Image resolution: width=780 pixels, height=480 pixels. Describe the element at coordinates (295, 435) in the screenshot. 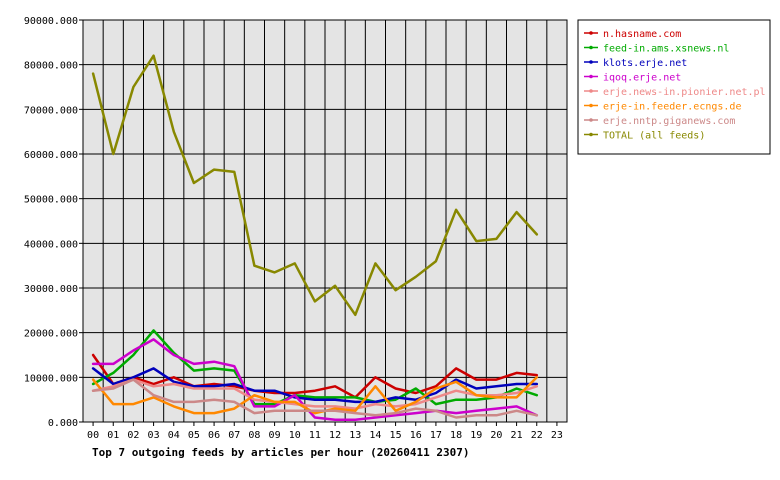

I see `x-tick-label: 10` at that location.